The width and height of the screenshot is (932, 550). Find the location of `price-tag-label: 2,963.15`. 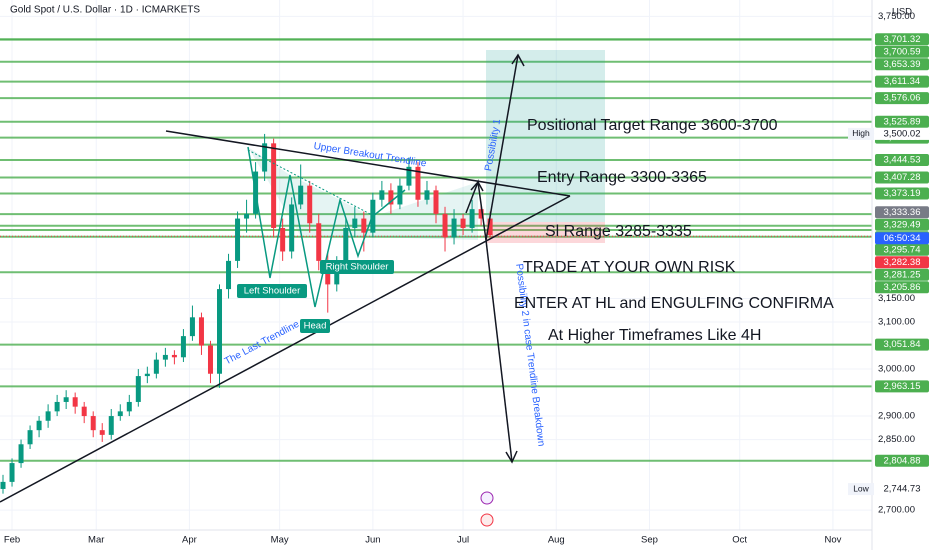

price-tag-label: 2,963.15 is located at coordinates (902, 386).